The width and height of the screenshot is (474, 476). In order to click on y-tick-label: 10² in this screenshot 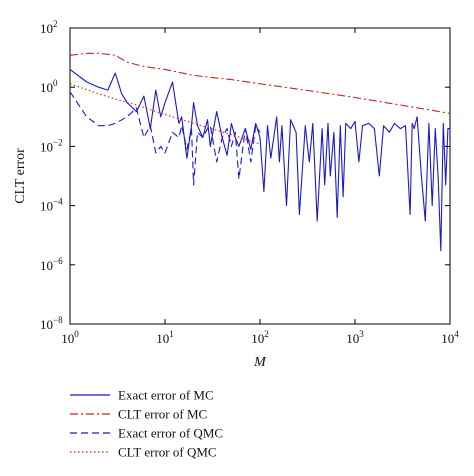, I will do `click(49, 27)`.